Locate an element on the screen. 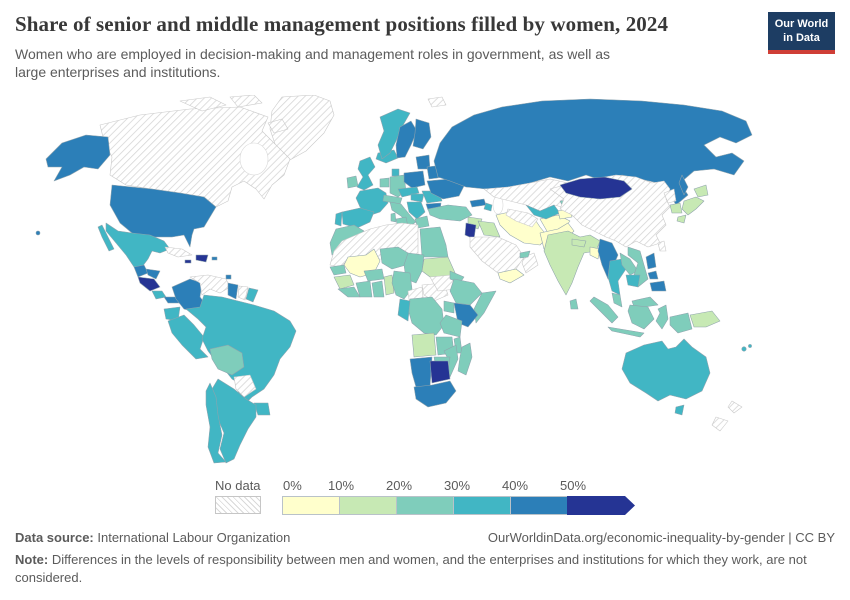  country-niger is located at coordinates (394, 258).